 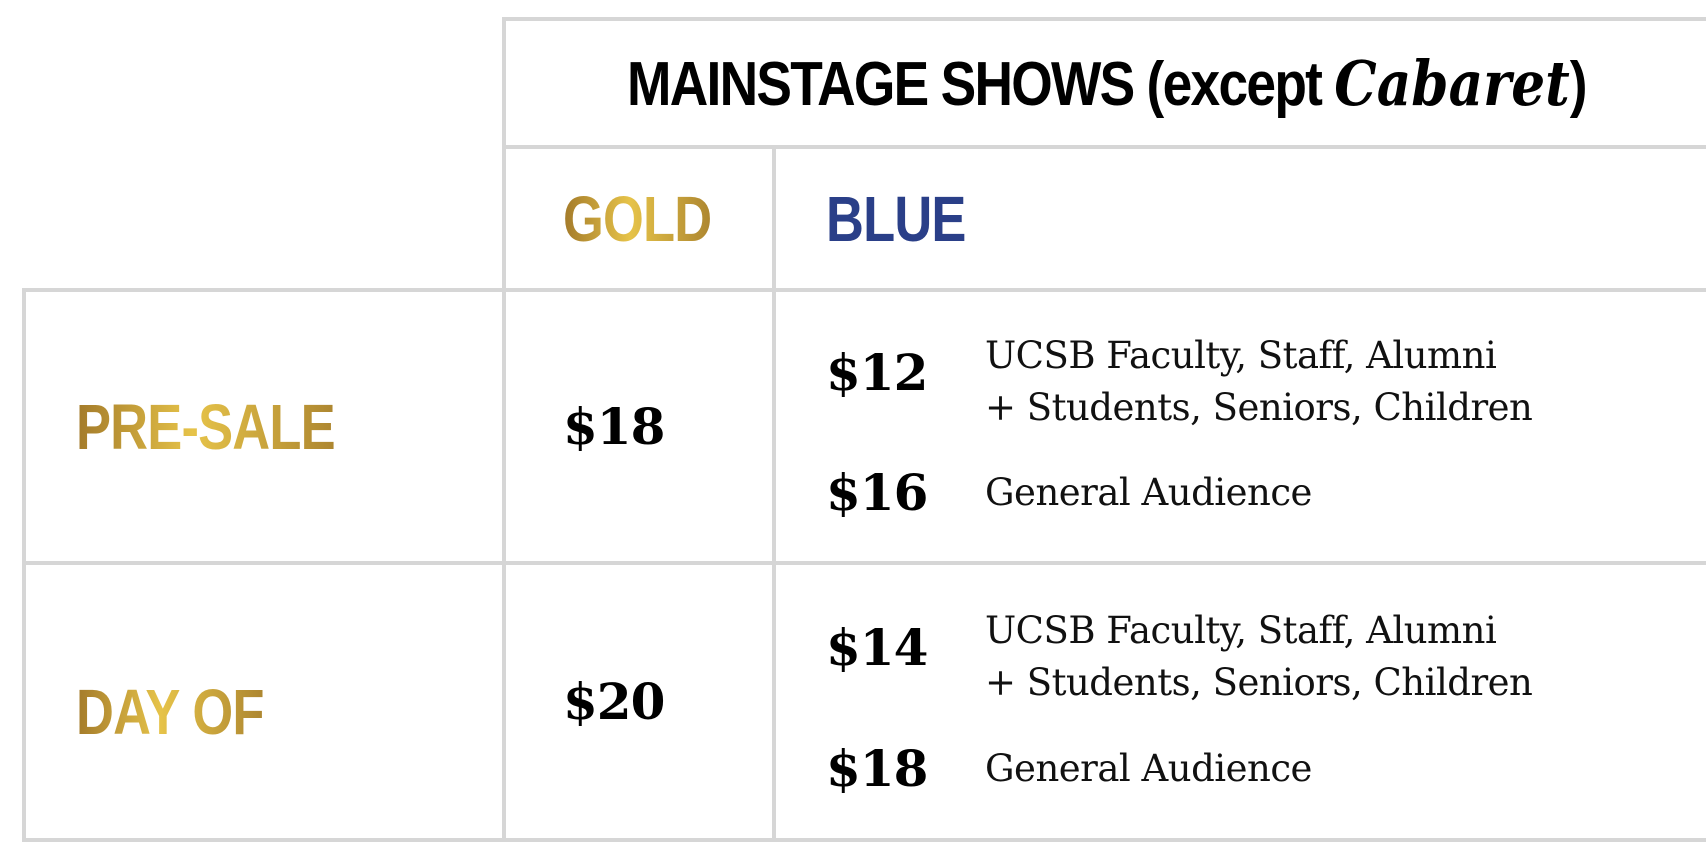 I want to click on table-border-header-bottom, so click(x=1104, y=147).